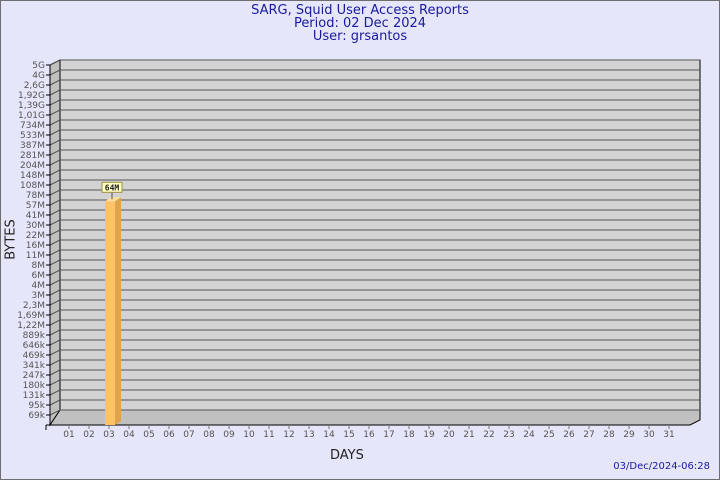  What do you see at coordinates (35, 196) in the screenshot?
I see `y-tick-label: 78M` at bounding box center [35, 196].